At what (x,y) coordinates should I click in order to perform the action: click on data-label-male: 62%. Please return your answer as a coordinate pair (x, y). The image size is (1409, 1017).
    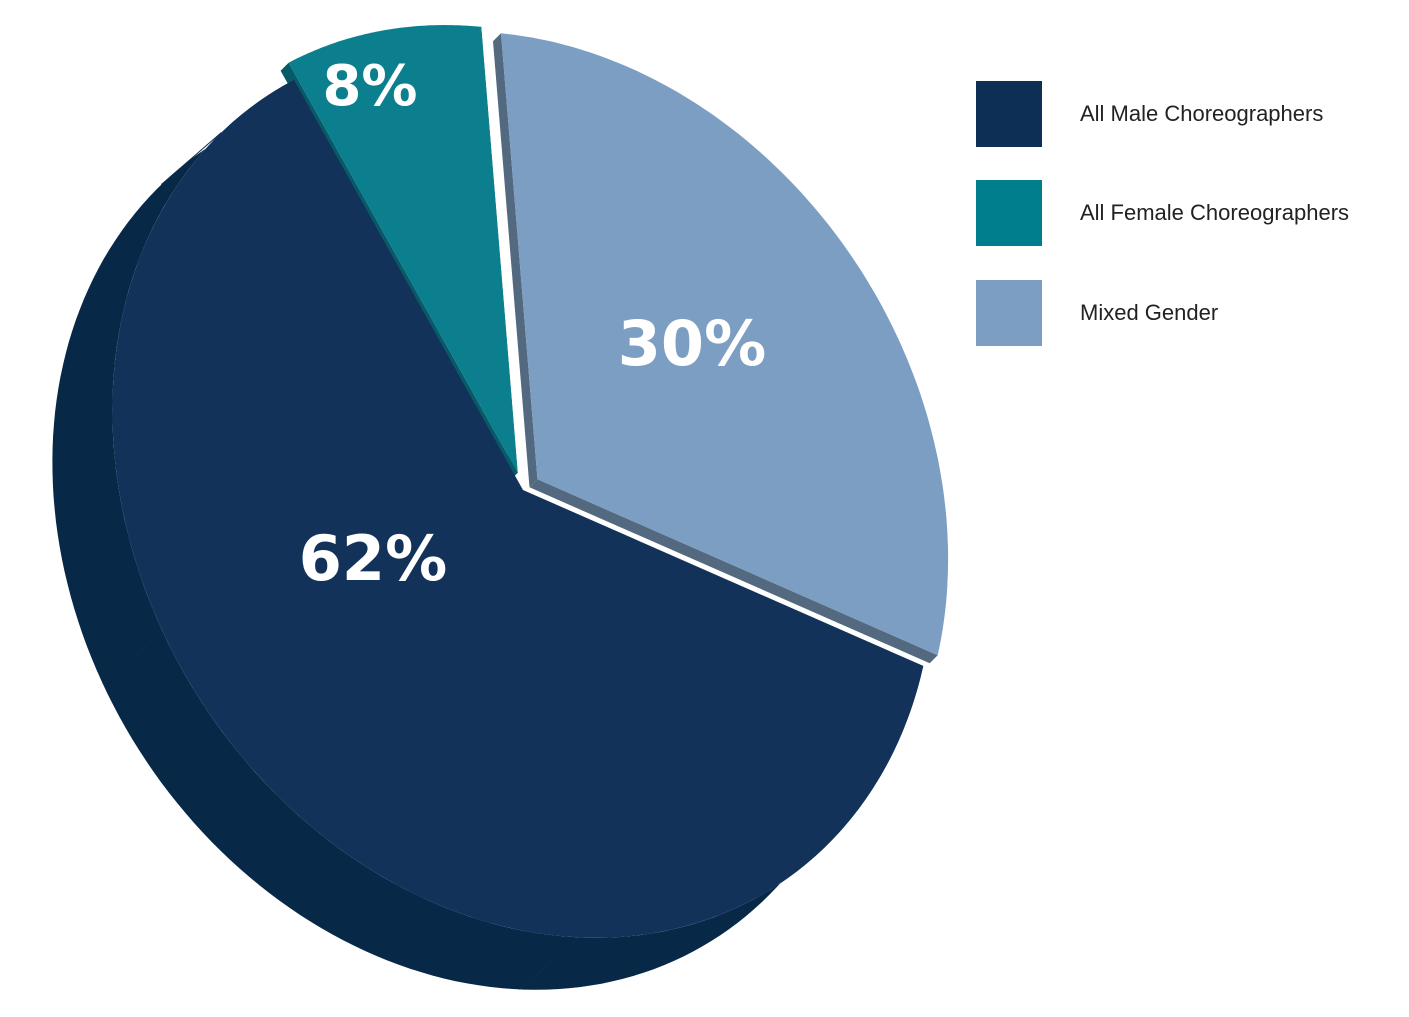
    Looking at the image, I should click on (373, 558).